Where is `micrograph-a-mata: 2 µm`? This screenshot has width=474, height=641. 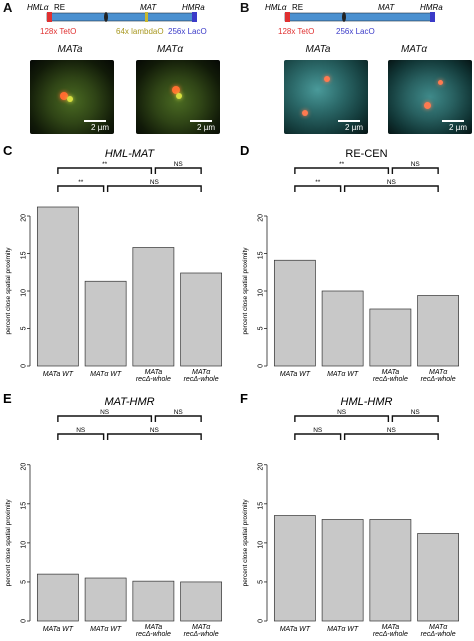
micrograph-a-mata: 2 µm is located at coordinates (72, 97).